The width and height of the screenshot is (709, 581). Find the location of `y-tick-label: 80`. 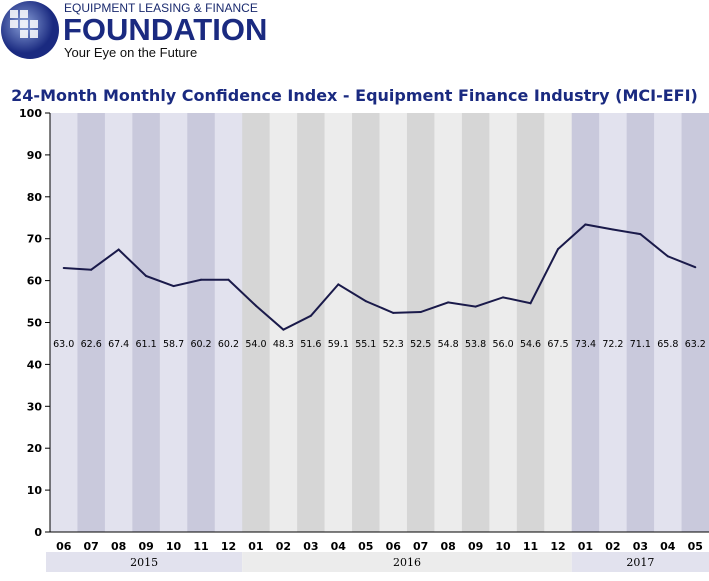

y-tick-label: 80 is located at coordinates (35, 197).